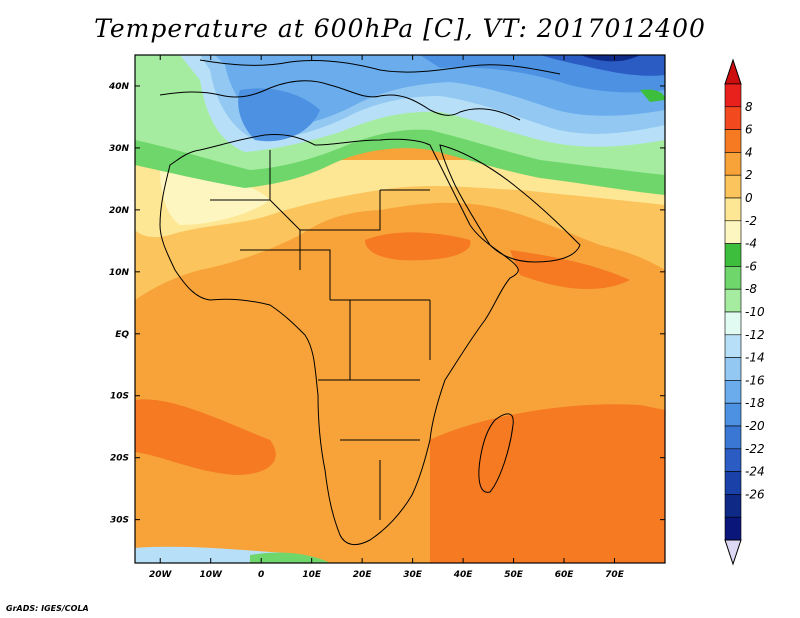 The width and height of the screenshot is (800, 618). I want to click on lat-tick-label: 10S, so click(119, 397).